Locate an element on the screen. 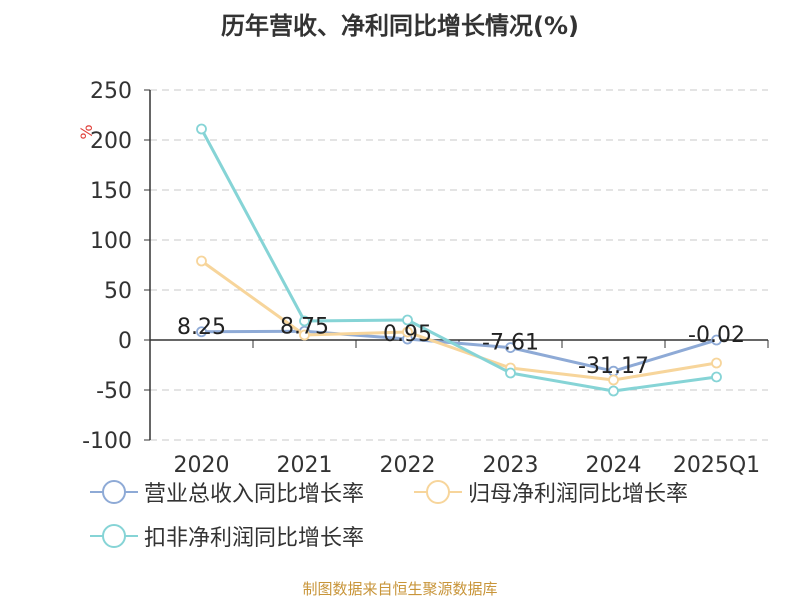  data-label: -0.02 is located at coordinates (716, 335).